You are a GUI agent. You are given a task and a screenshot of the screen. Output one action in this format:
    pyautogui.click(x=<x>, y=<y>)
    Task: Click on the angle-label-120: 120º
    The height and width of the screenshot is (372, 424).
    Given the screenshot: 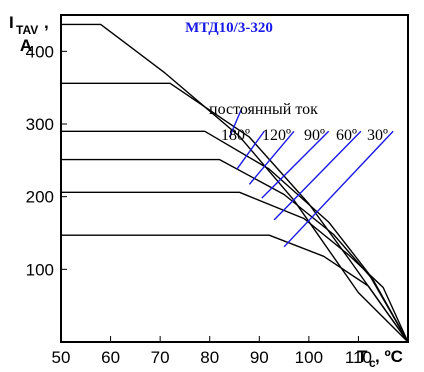 What is the action you would take?
    pyautogui.click(x=276, y=135)
    